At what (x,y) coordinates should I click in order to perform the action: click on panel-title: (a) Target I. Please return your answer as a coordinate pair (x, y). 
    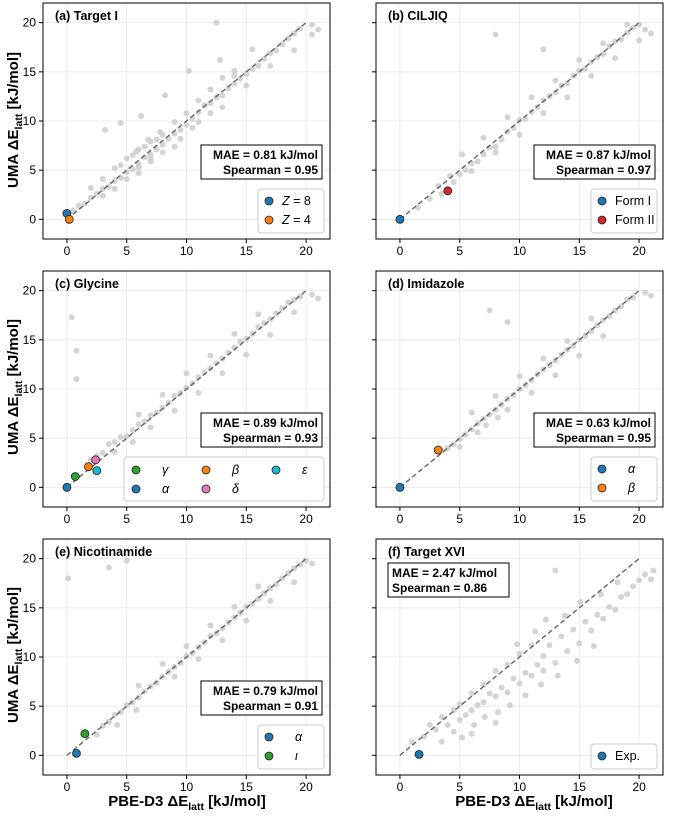
    Looking at the image, I should click on (86, 16).